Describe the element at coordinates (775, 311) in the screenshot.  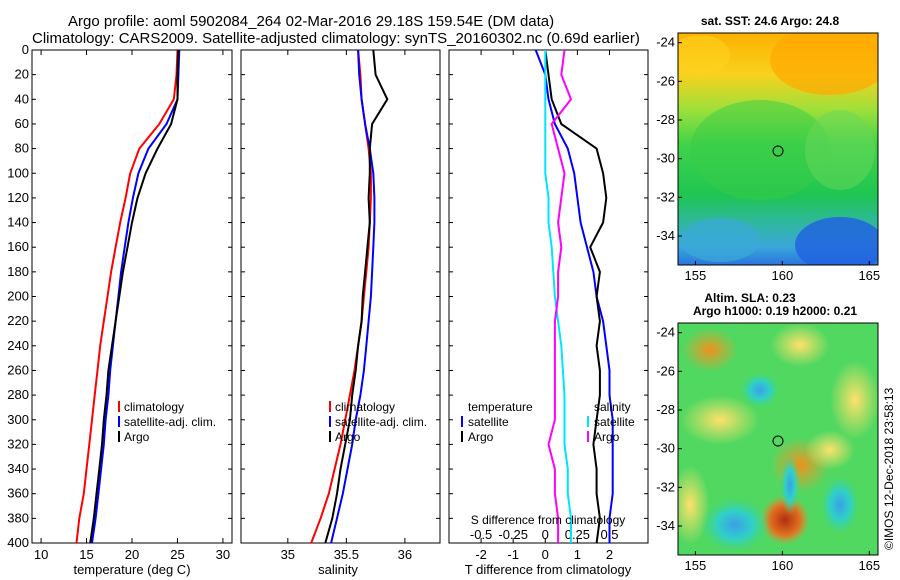
I see `sla-map-subtitle: Argo h1000: 0.19 h2000: 0.21` at that location.